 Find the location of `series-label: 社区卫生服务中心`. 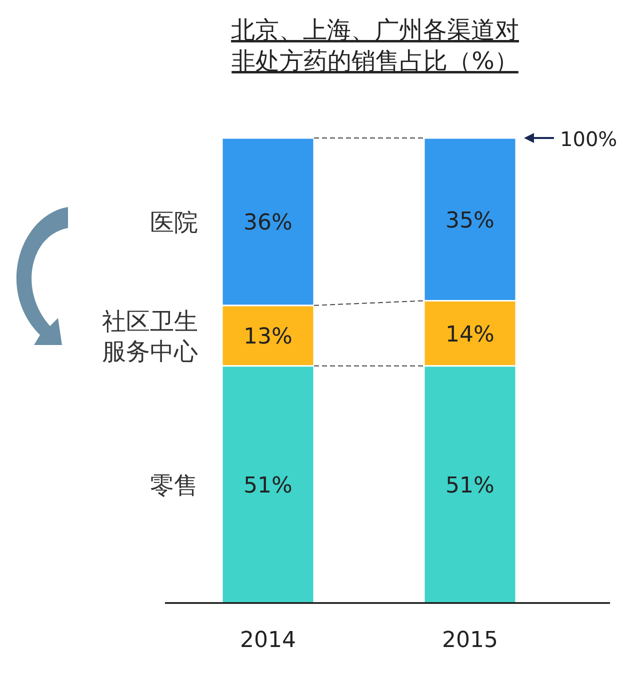

series-label: 社区卫生服务中心 is located at coordinates (150, 337).